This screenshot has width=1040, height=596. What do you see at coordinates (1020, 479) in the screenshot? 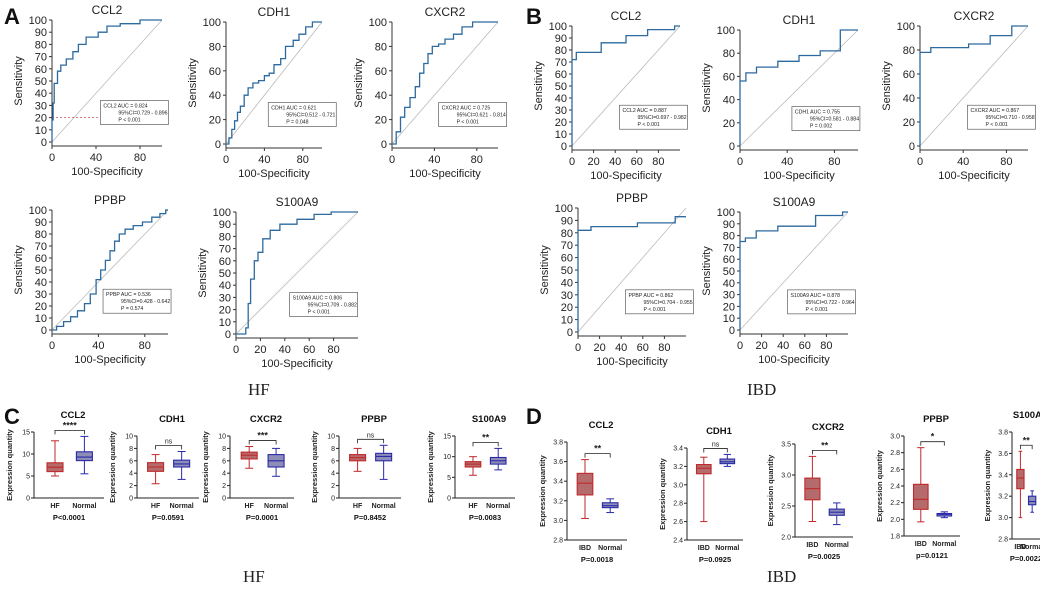
I see `box-ibd` at bounding box center [1020, 479].